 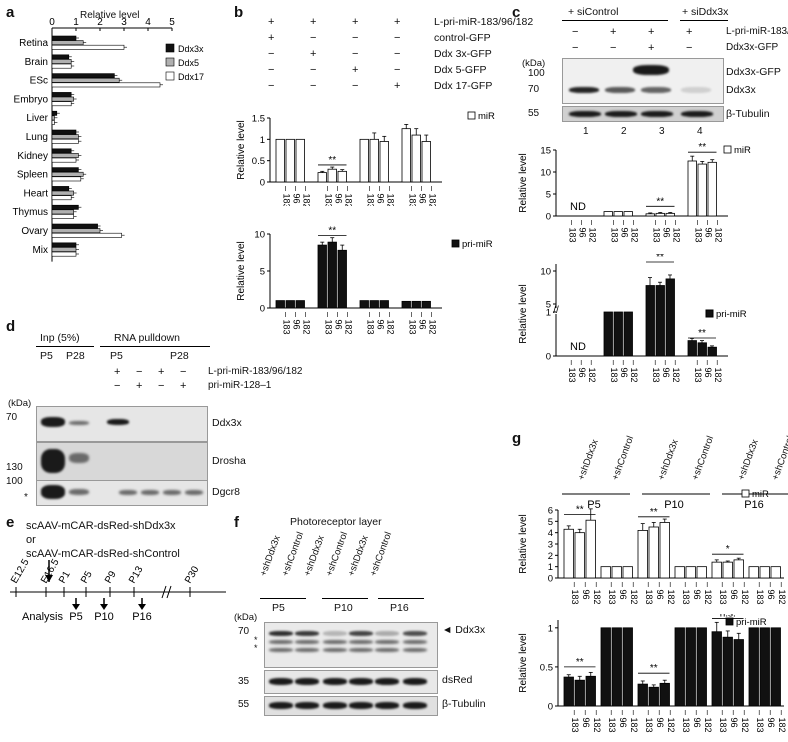 I want to click on e-timepoint-label: P13, so click(x=136, y=574).